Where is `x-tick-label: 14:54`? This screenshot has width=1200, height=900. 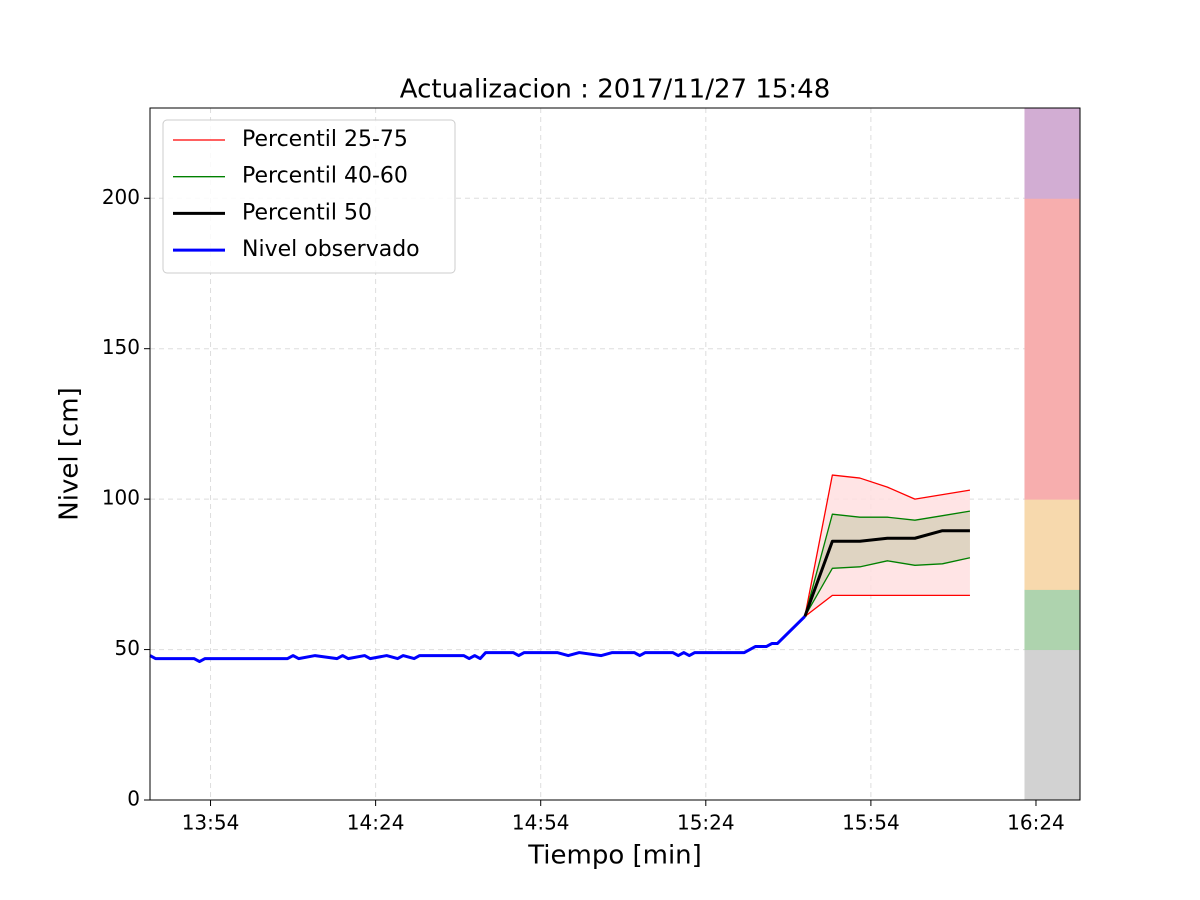
x-tick-label: 14:54 is located at coordinates (541, 823).